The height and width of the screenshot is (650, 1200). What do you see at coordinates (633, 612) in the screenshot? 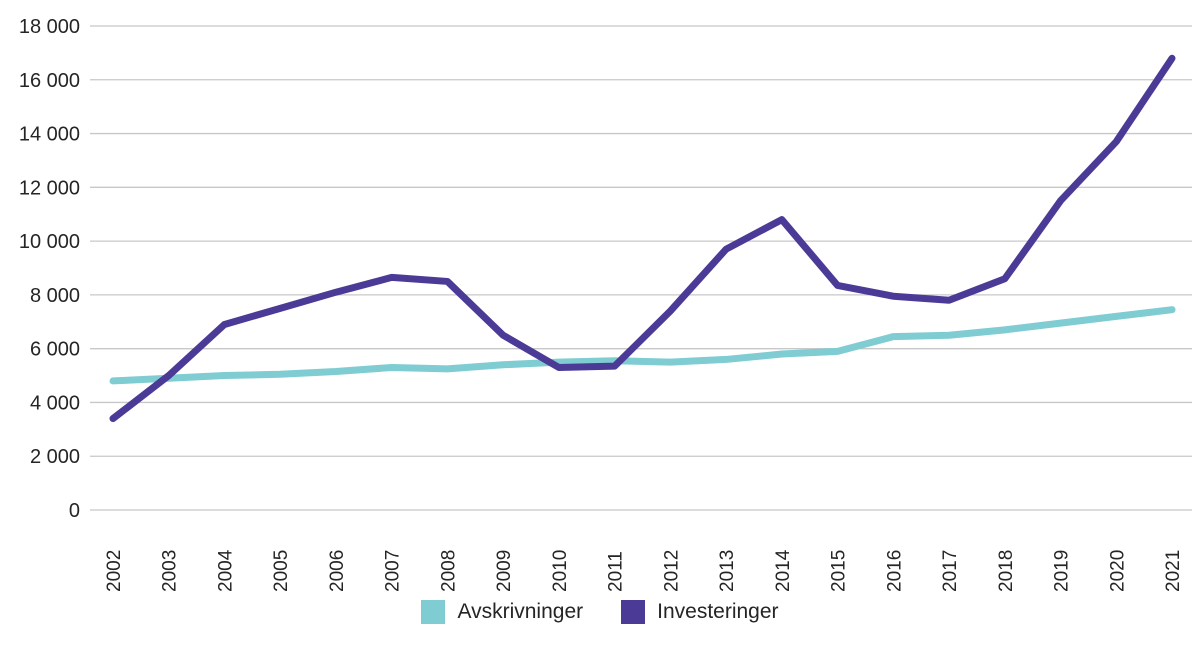
I see `legend-swatch-investeringer` at bounding box center [633, 612].